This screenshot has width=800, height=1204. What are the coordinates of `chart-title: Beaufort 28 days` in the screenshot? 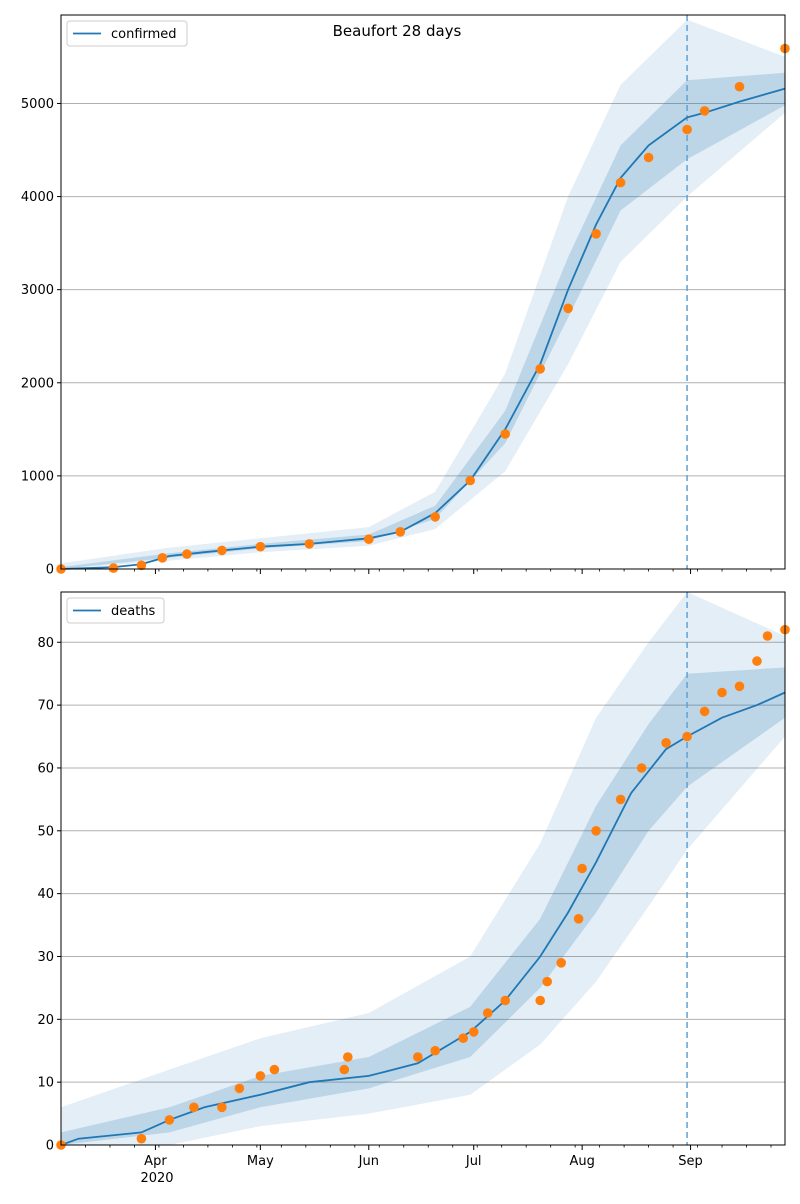 It's located at (397, 31).